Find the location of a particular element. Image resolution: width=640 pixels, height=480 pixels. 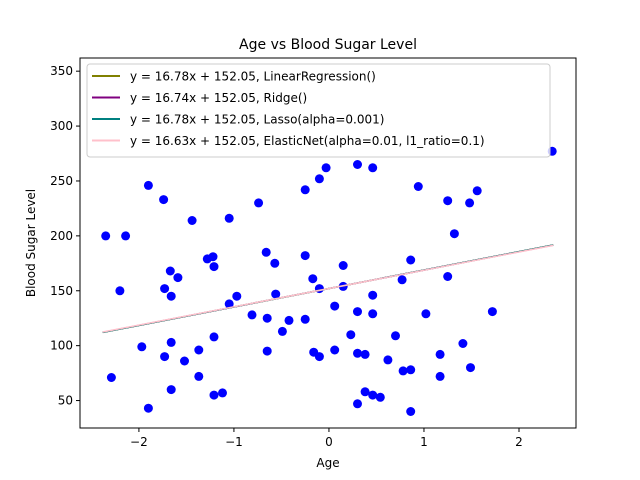

legend-entry-1: y = 16.74x + 152.05, Ridge() is located at coordinates (218, 98).